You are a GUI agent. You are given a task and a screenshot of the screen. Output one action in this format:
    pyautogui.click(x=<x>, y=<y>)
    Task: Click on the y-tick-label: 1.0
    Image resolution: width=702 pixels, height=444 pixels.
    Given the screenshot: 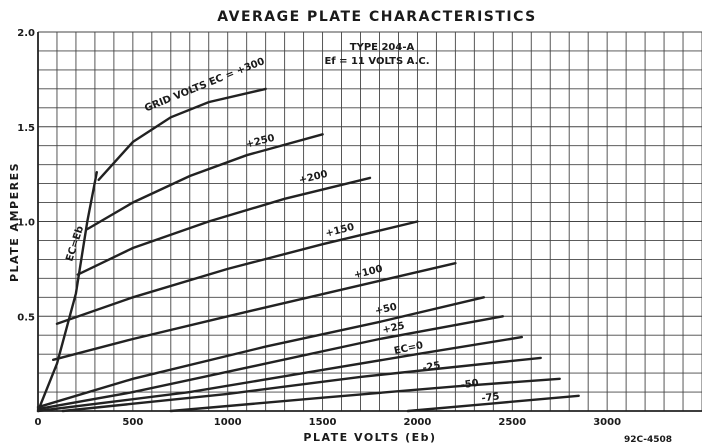 What is the action you would take?
    pyautogui.click(x=26, y=223)
    